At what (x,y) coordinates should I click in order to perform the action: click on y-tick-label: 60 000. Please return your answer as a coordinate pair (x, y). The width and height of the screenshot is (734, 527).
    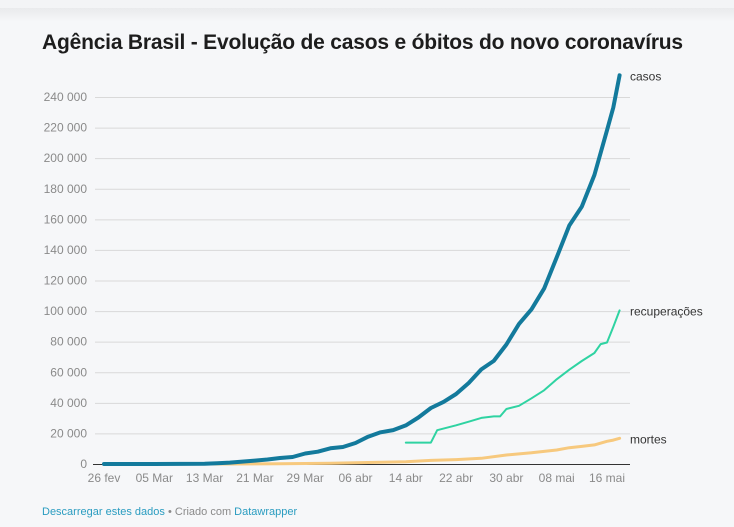
    Looking at the image, I should click on (68, 372).